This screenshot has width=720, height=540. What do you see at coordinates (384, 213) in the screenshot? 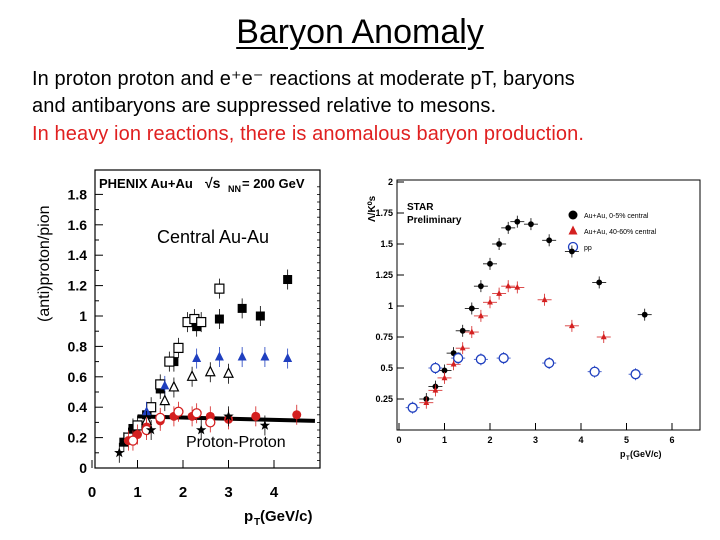
I see `right-y-tick-label: 1.75` at bounding box center [384, 213].